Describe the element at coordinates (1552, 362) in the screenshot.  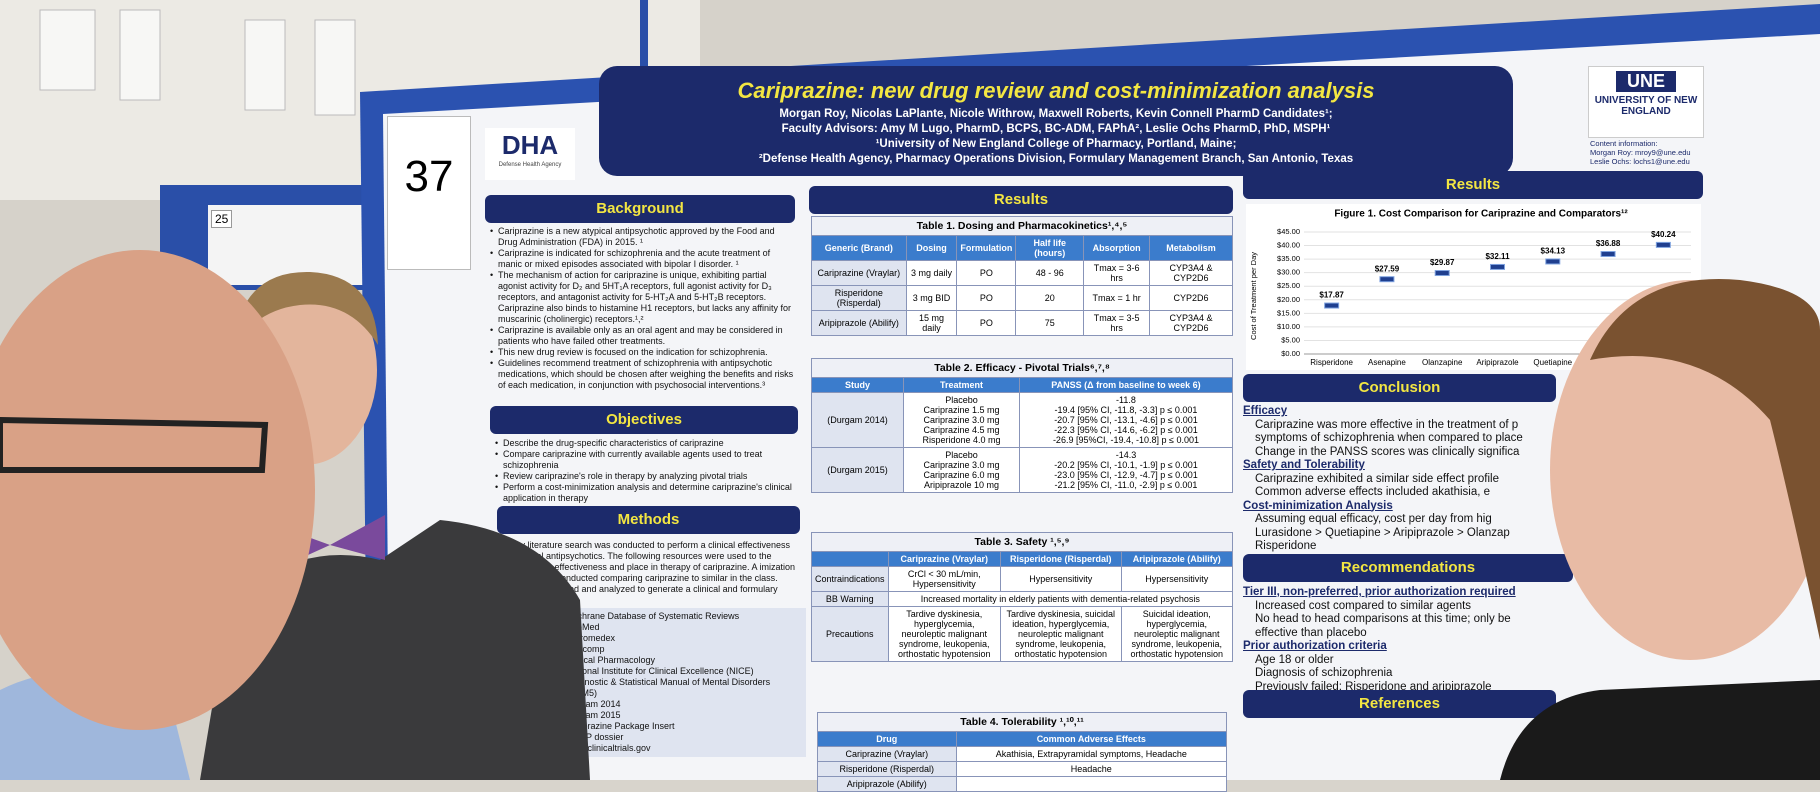
I see `x-tick-label: Quetiapine` at that location.